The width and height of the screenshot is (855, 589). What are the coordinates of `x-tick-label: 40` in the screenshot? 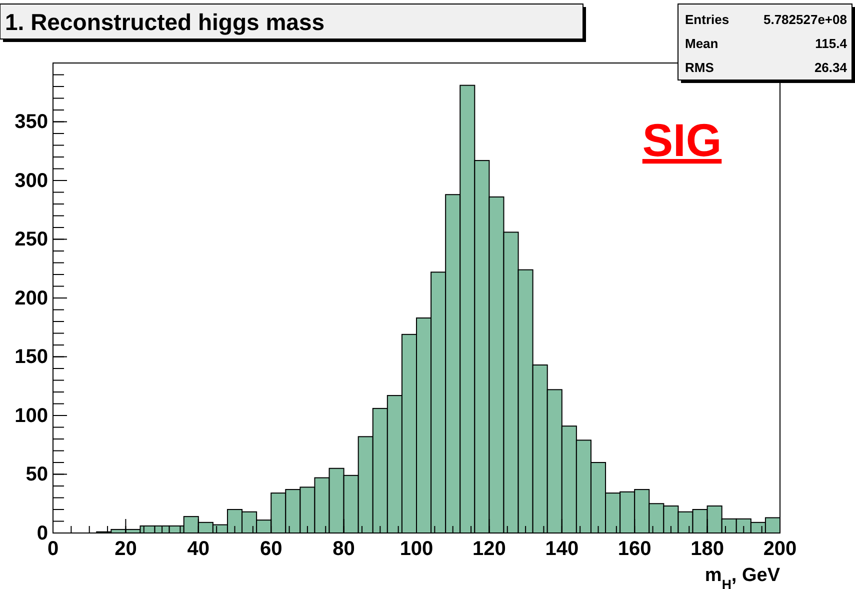 It's located at (198, 549).